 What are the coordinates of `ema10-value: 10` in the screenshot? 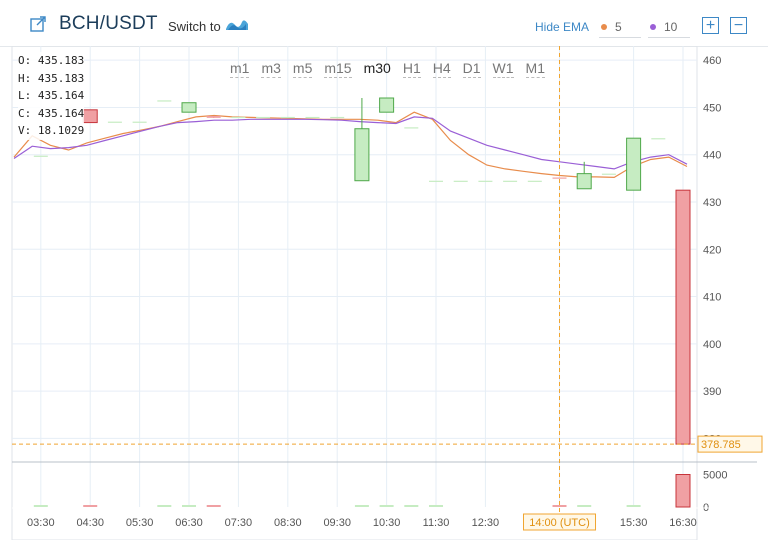 It's located at (671, 27).